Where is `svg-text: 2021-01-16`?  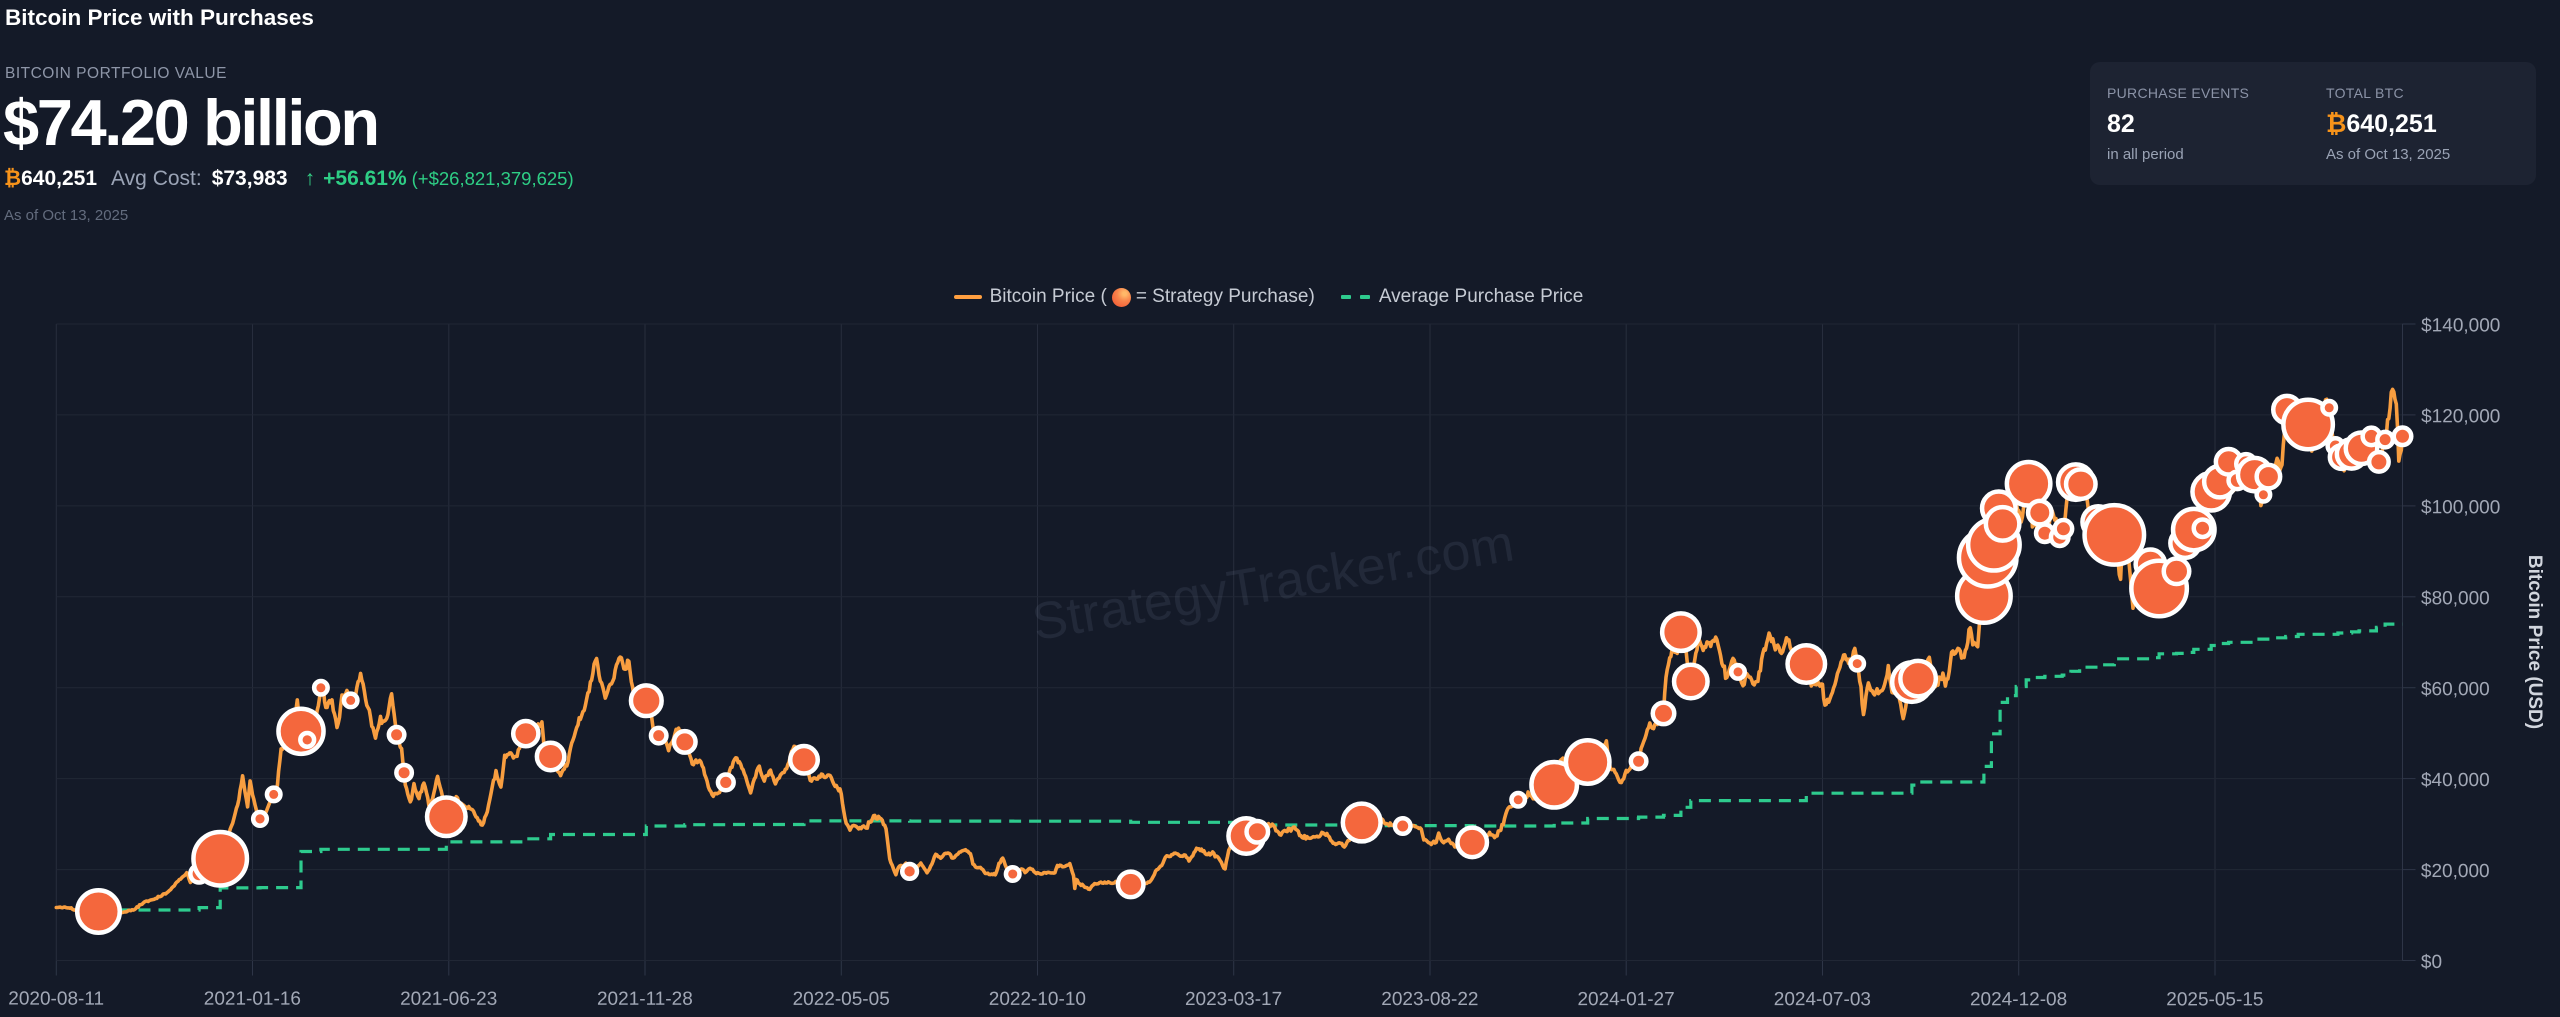
svg-text: 2021-01-16 is located at coordinates (252, 999).